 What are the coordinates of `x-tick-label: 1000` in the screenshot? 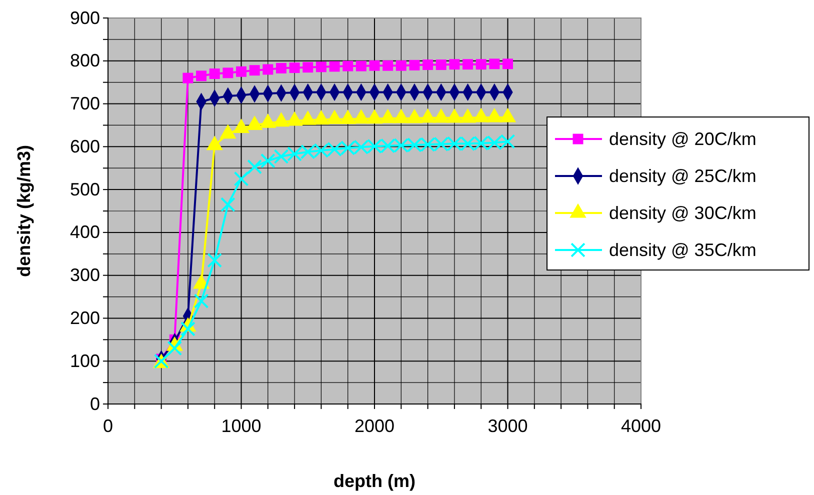 It's located at (241, 426).